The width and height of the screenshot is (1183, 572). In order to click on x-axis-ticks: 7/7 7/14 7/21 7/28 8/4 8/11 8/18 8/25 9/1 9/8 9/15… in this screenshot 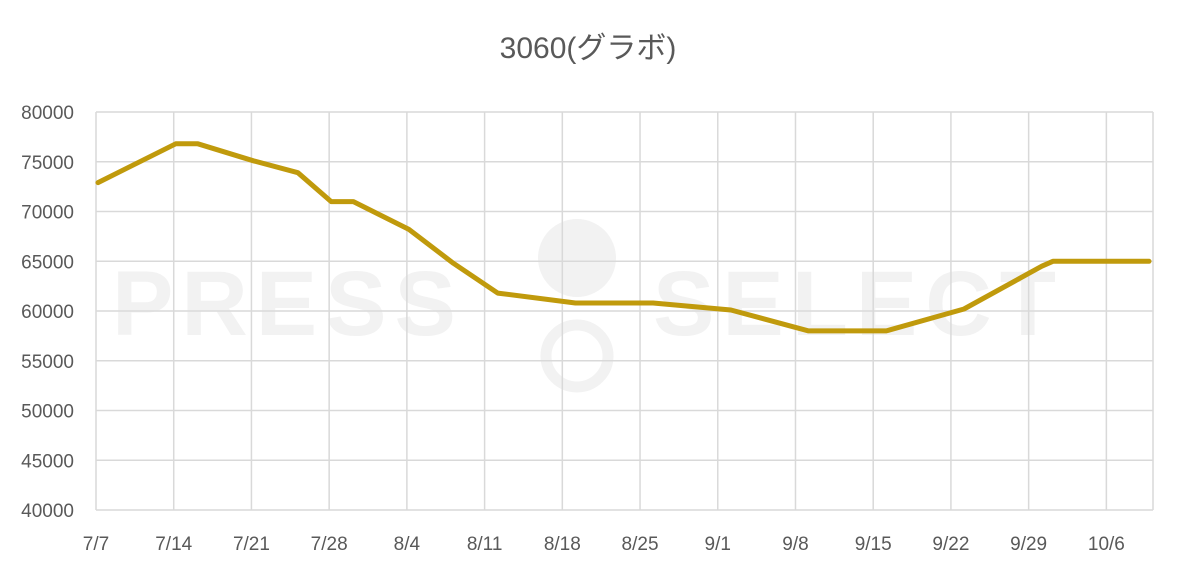, I will do `click(604, 544)`.